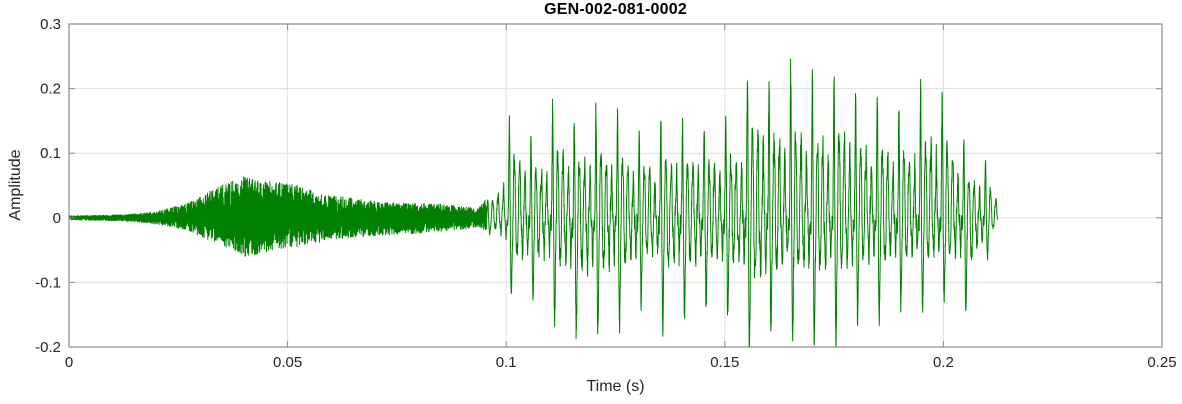 This screenshot has width=1182, height=404. I want to click on y-tick-label: 0.3, so click(50, 24).